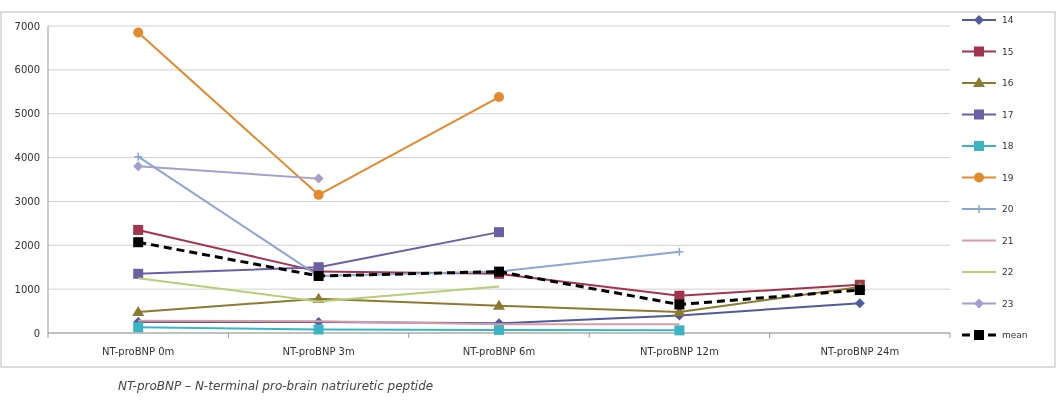 The image size is (1056, 400). Describe the element at coordinates (860, 351) in the screenshot. I see `x-tick-label: NT-proBNP 24m` at that location.